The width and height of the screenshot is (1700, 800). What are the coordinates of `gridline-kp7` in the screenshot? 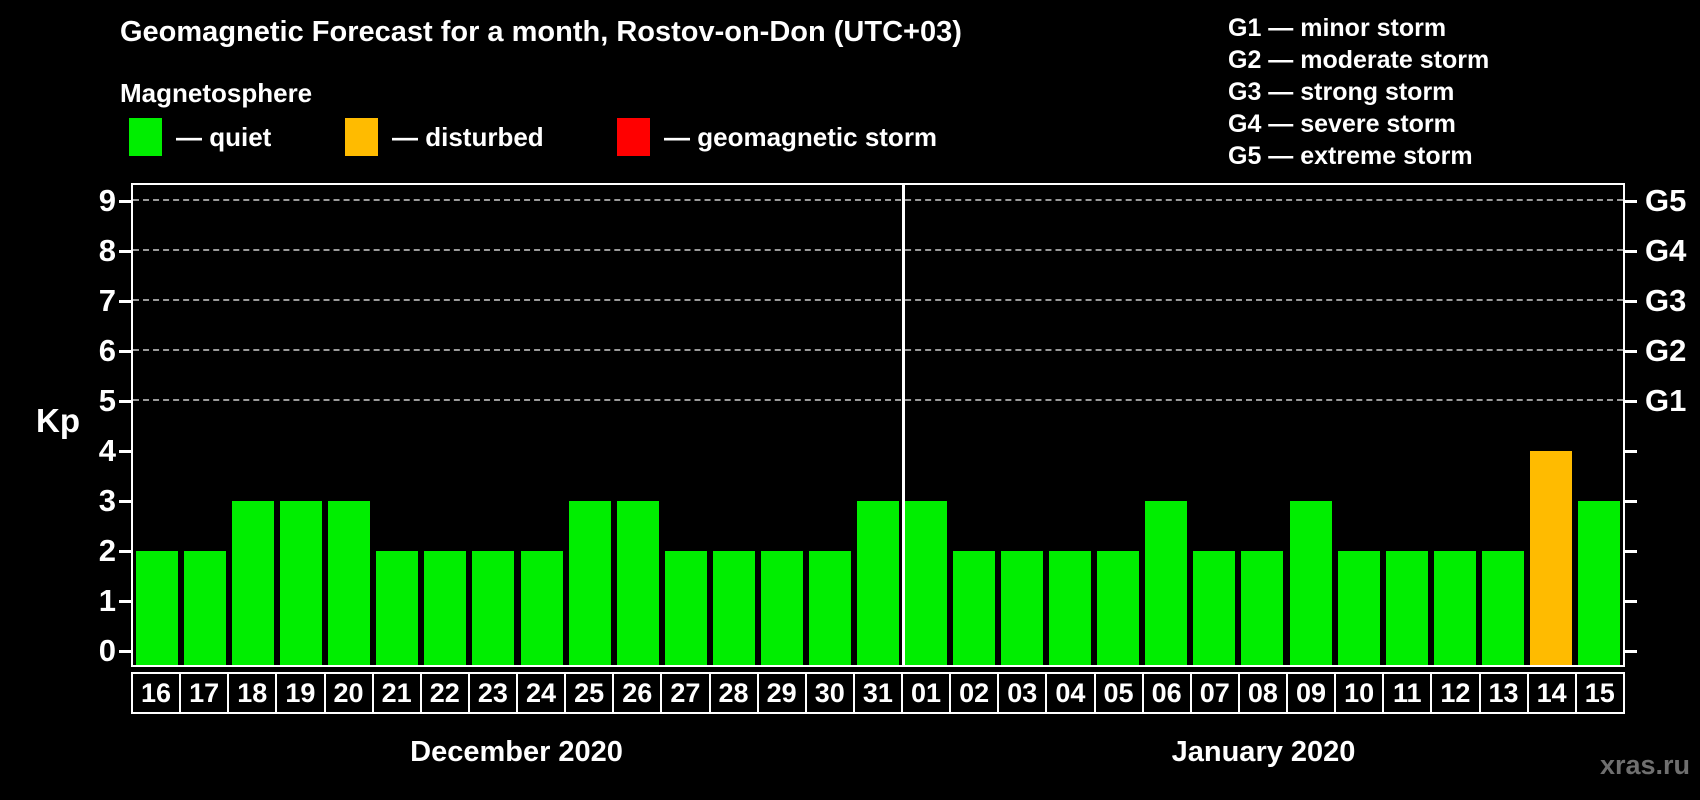 It's located at (878, 300).